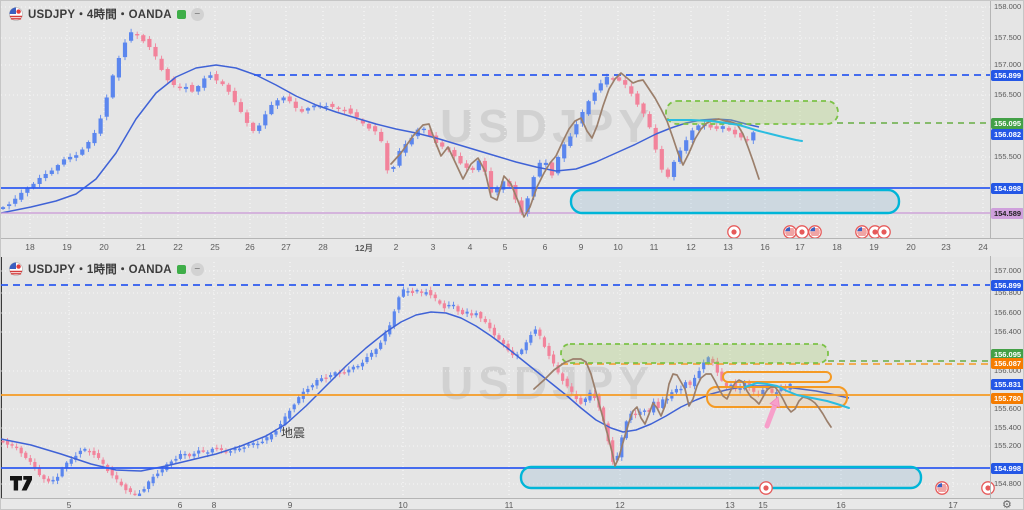  I want to click on time-axis-tick: 11, so click(654, 247).